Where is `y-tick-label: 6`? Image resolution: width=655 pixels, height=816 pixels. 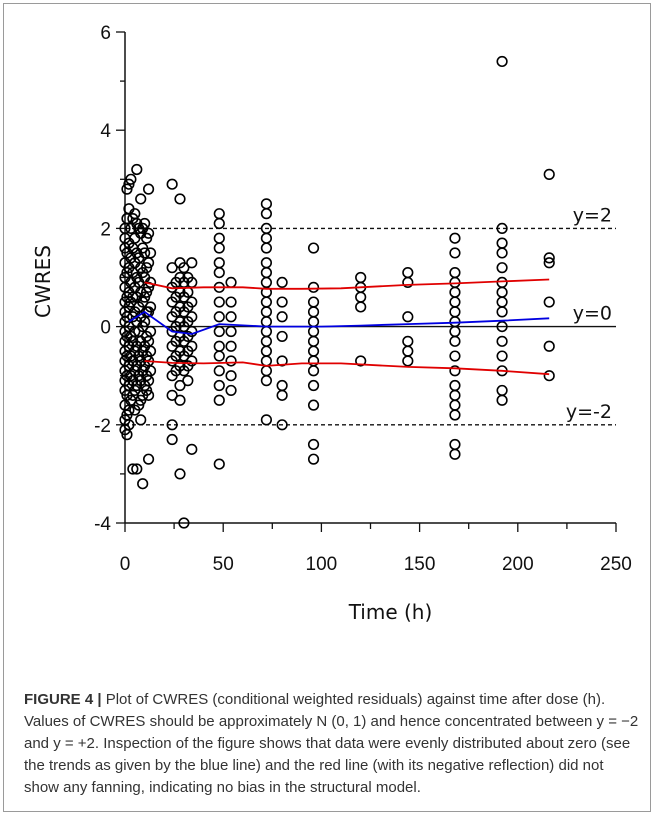 y-tick-label: 6 is located at coordinates (105, 33).